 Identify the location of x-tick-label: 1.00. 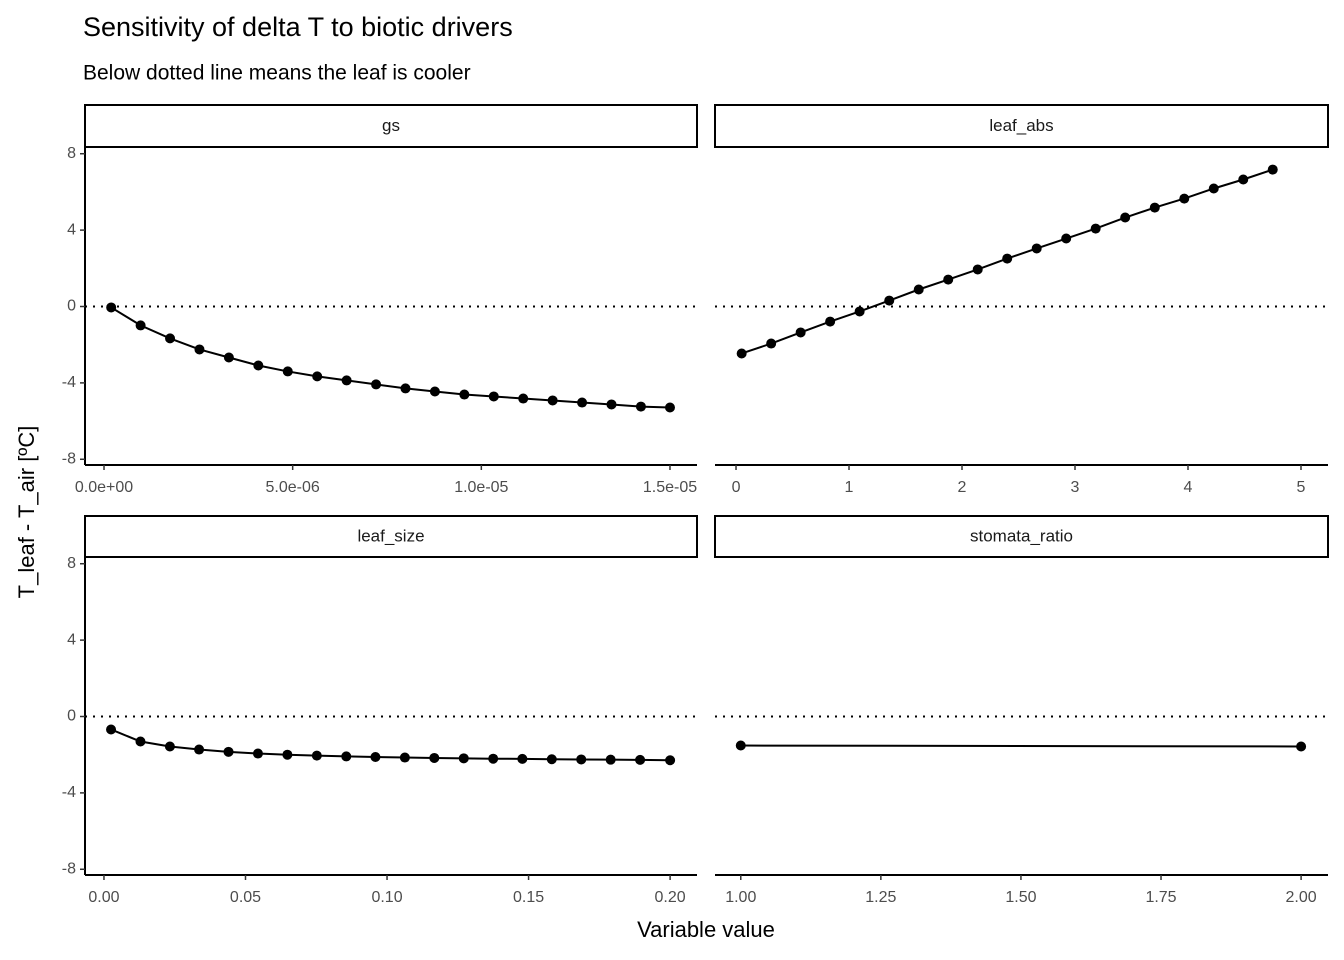
(740, 897).